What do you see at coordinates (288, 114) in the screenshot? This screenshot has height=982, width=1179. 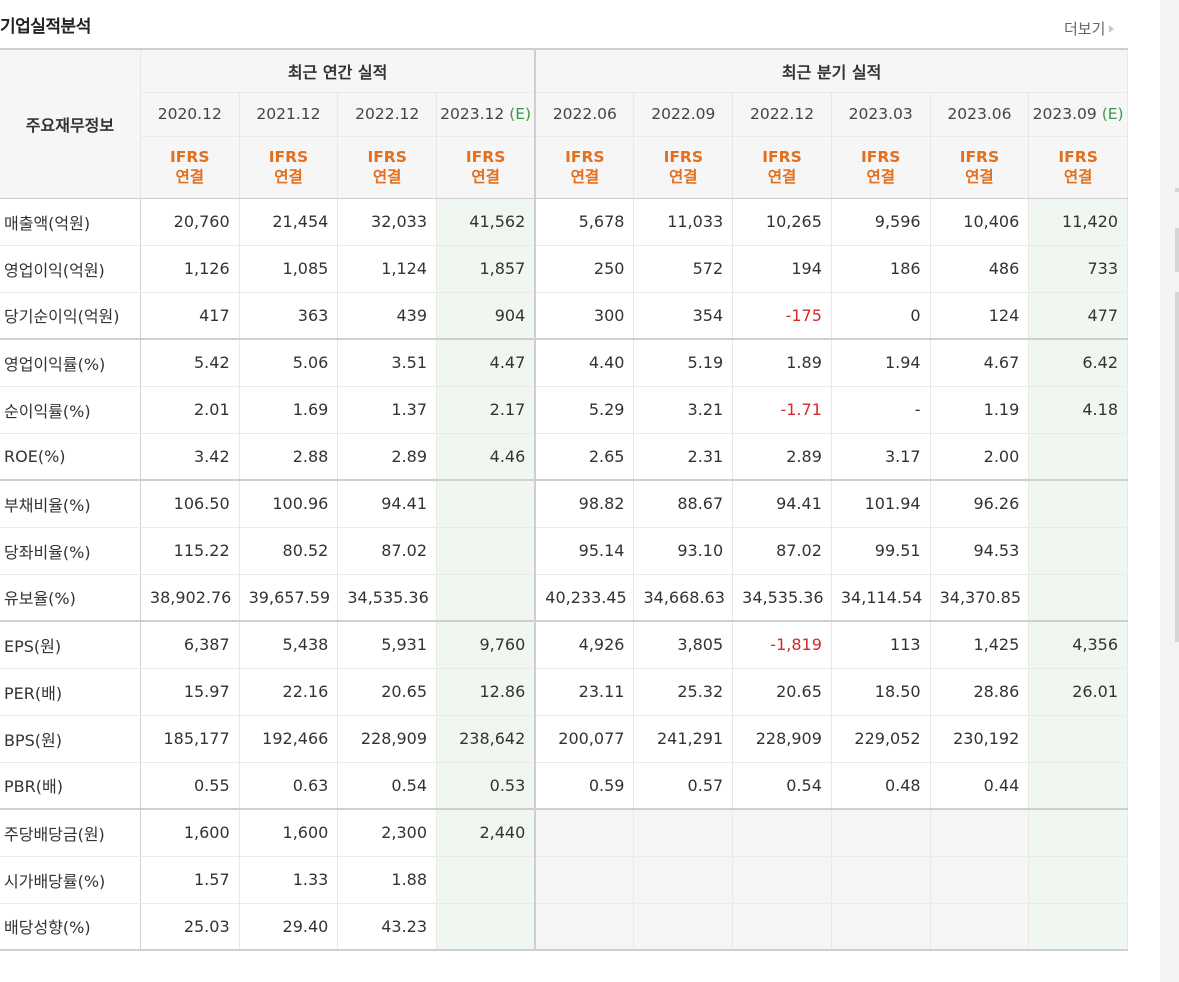 I see `period-label: 2021.12` at bounding box center [288, 114].